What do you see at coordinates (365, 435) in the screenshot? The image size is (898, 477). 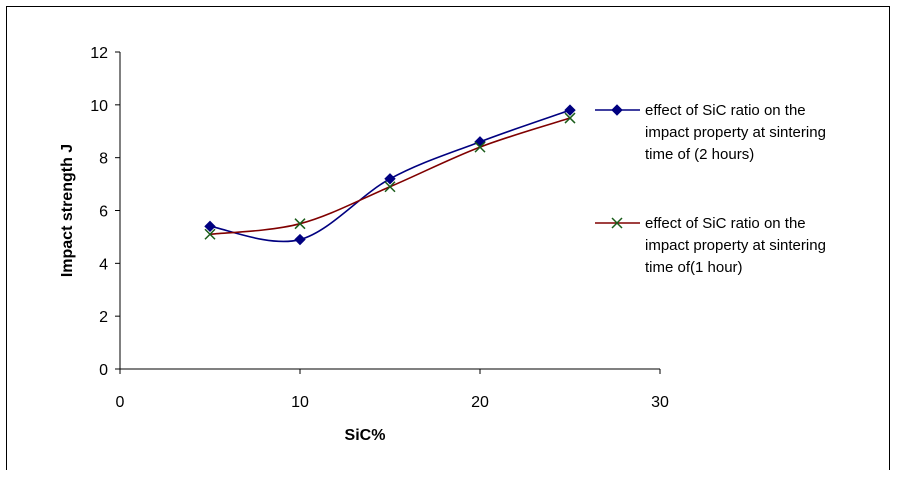 I see `x-axis-title: SiC%` at bounding box center [365, 435].